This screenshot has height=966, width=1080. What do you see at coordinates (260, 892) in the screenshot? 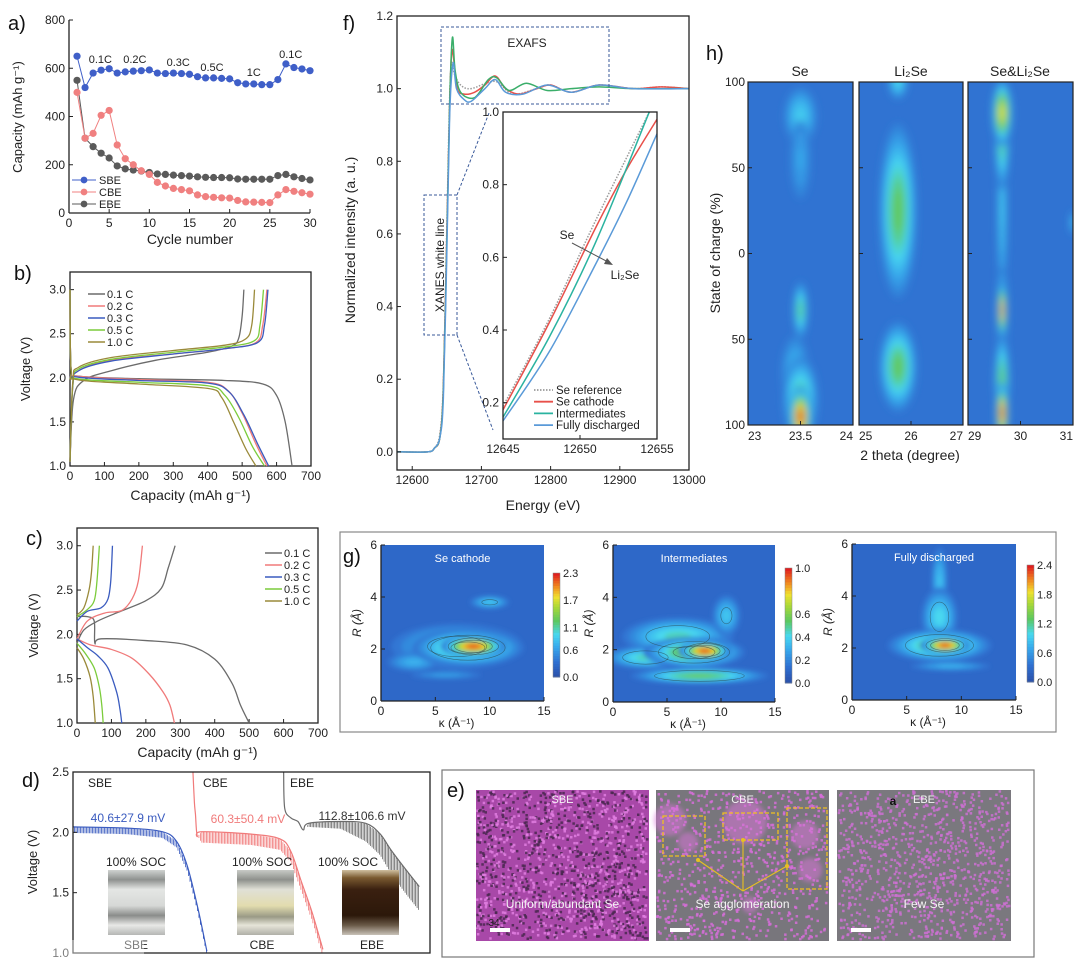
I see `pulse-hatch-cbe` at bounding box center [260, 892].